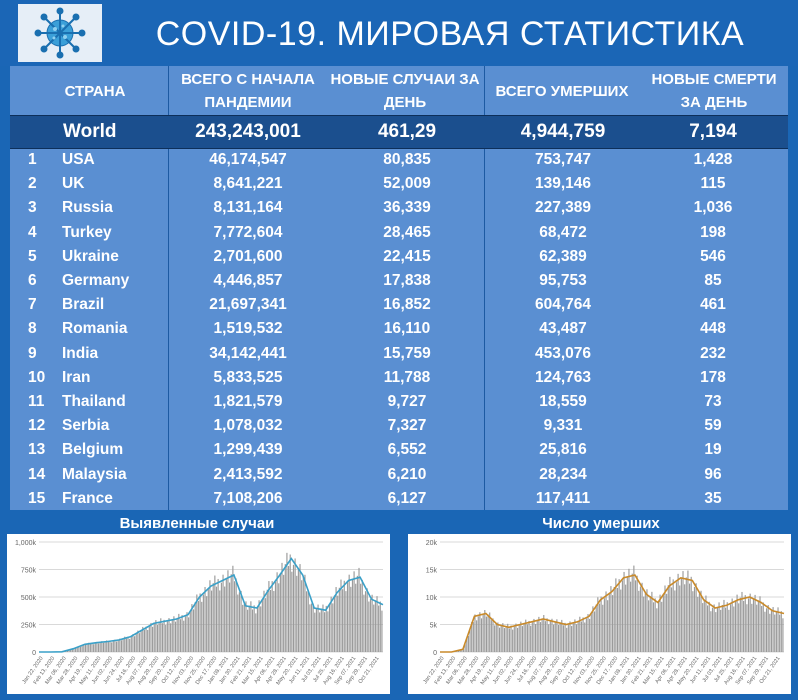 This screenshot has width=798, height=700. Describe the element at coordinates (248, 159) in the screenshot. I see `total-cases-cell: 46,174,547` at that location.